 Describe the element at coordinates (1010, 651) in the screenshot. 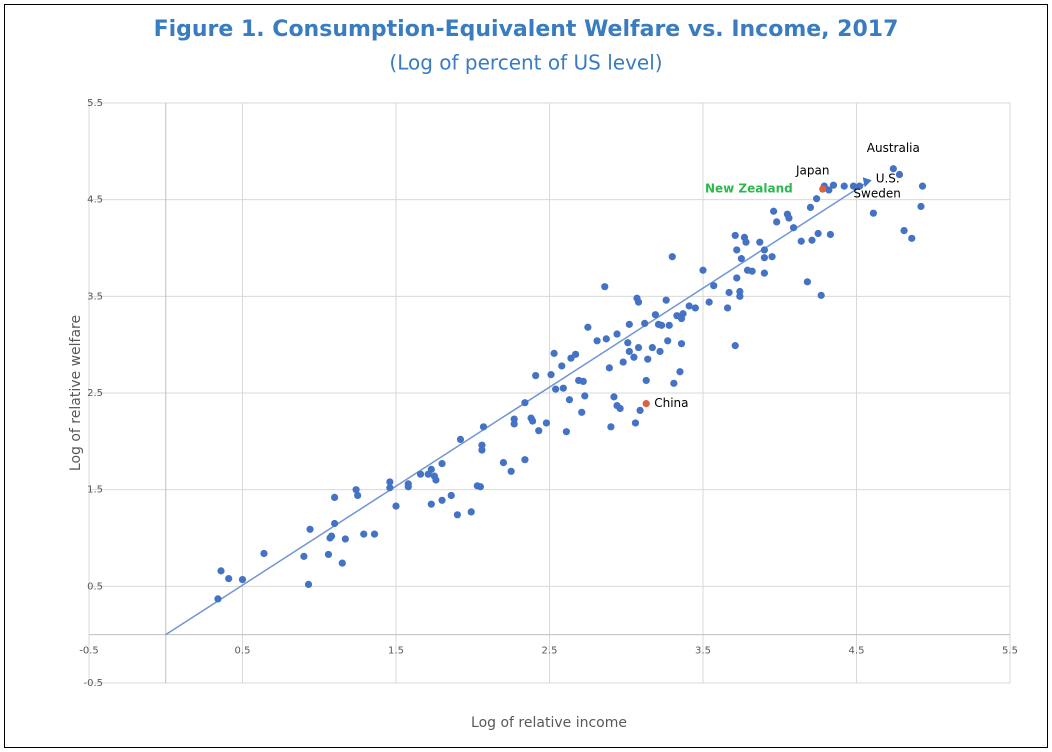

I see `x-tick-label: 5.5` at that location.